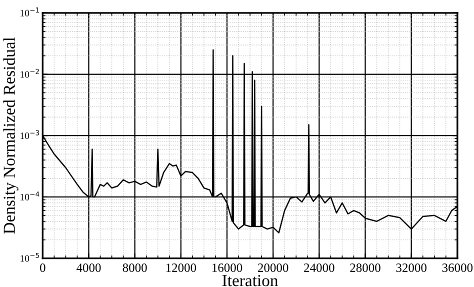 This screenshot has height=287, width=474. Describe the element at coordinates (227, 268) in the screenshot. I see `x-tick-label: 16000` at that location.